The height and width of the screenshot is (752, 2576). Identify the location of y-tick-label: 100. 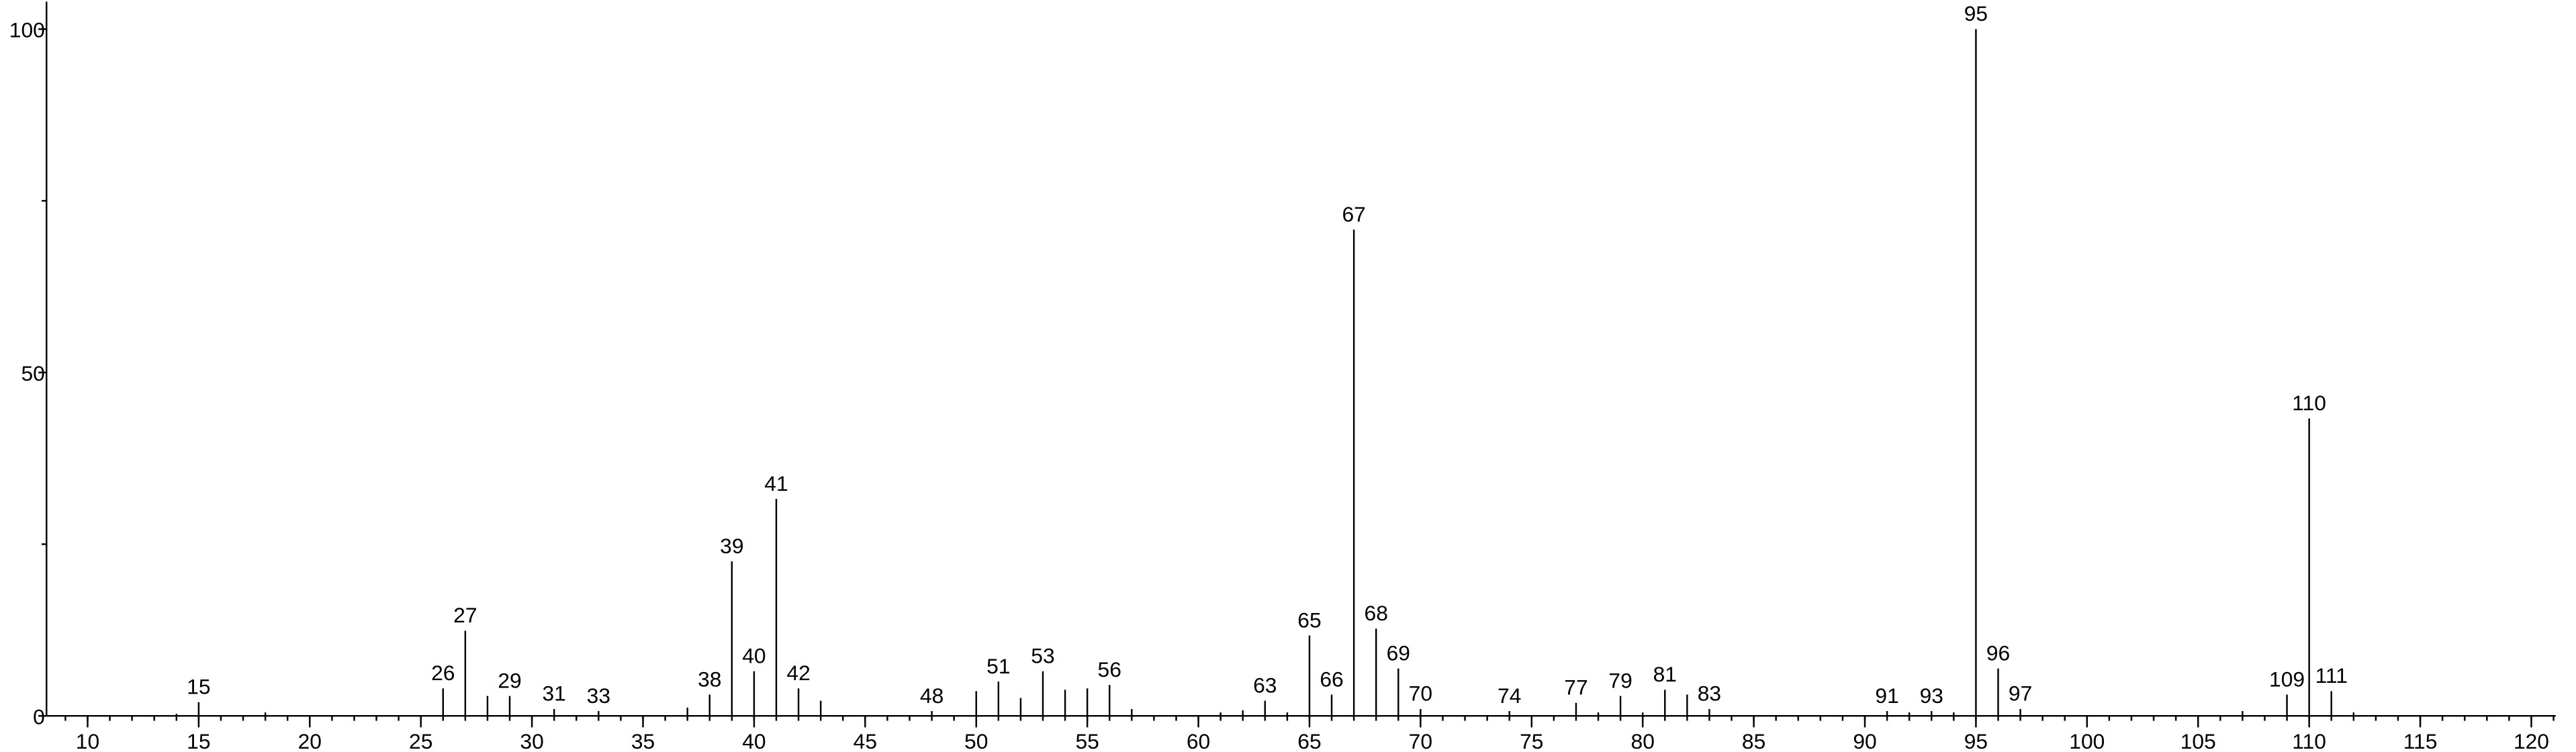
(27, 30).